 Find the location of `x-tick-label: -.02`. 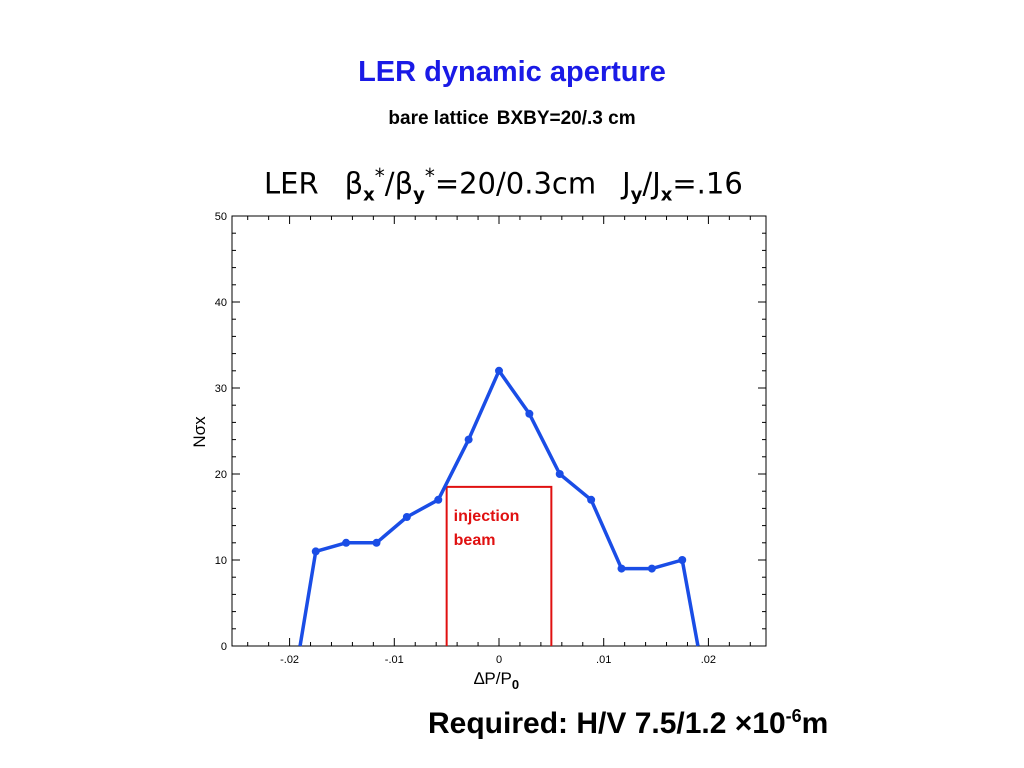

x-tick-label: -.02 is located at coordinates (289, 660).